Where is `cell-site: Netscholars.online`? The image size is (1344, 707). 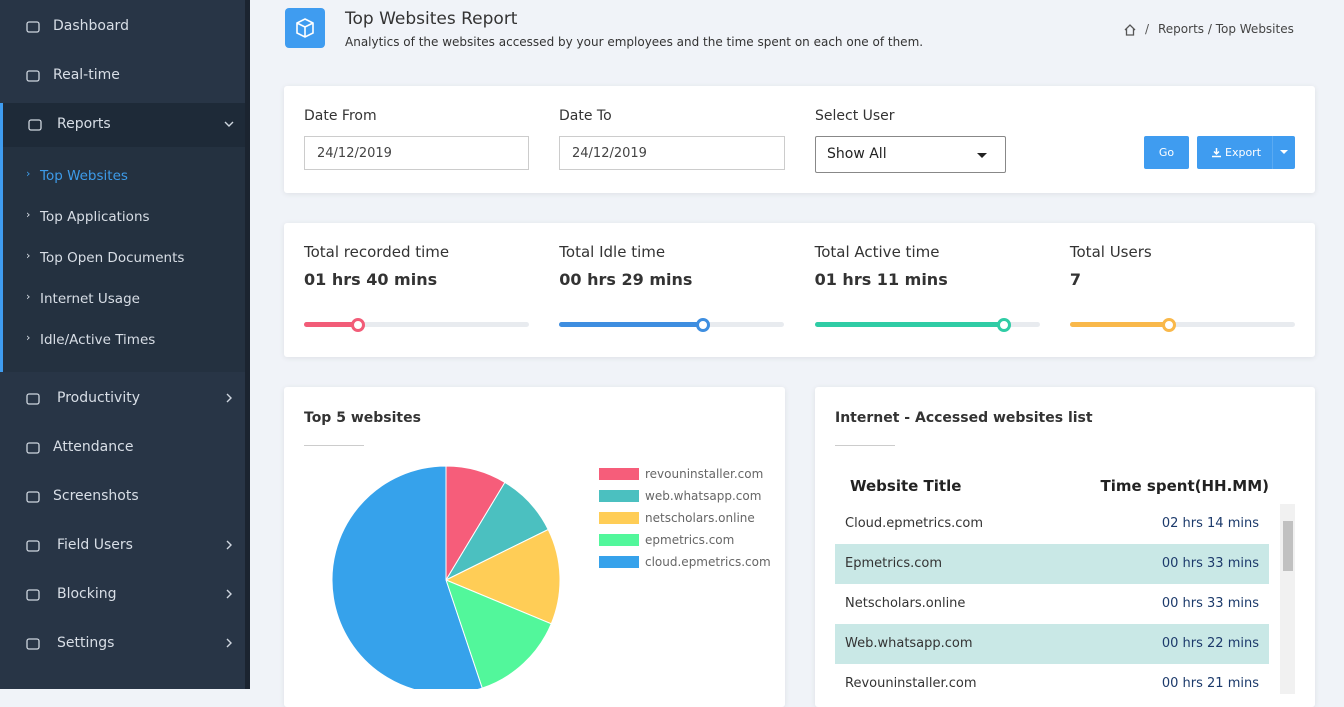 cell-site: Netscholars.online is located at coordinates (905, 603).